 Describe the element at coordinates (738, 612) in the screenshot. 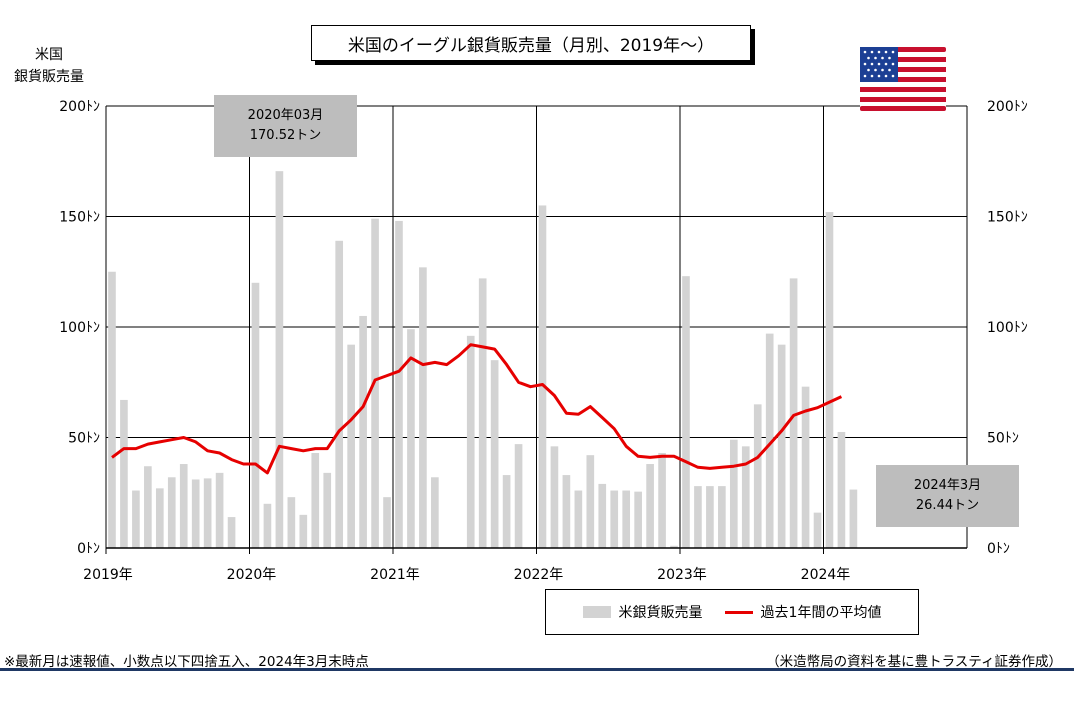

I see `legend-swatch-line` at that location.